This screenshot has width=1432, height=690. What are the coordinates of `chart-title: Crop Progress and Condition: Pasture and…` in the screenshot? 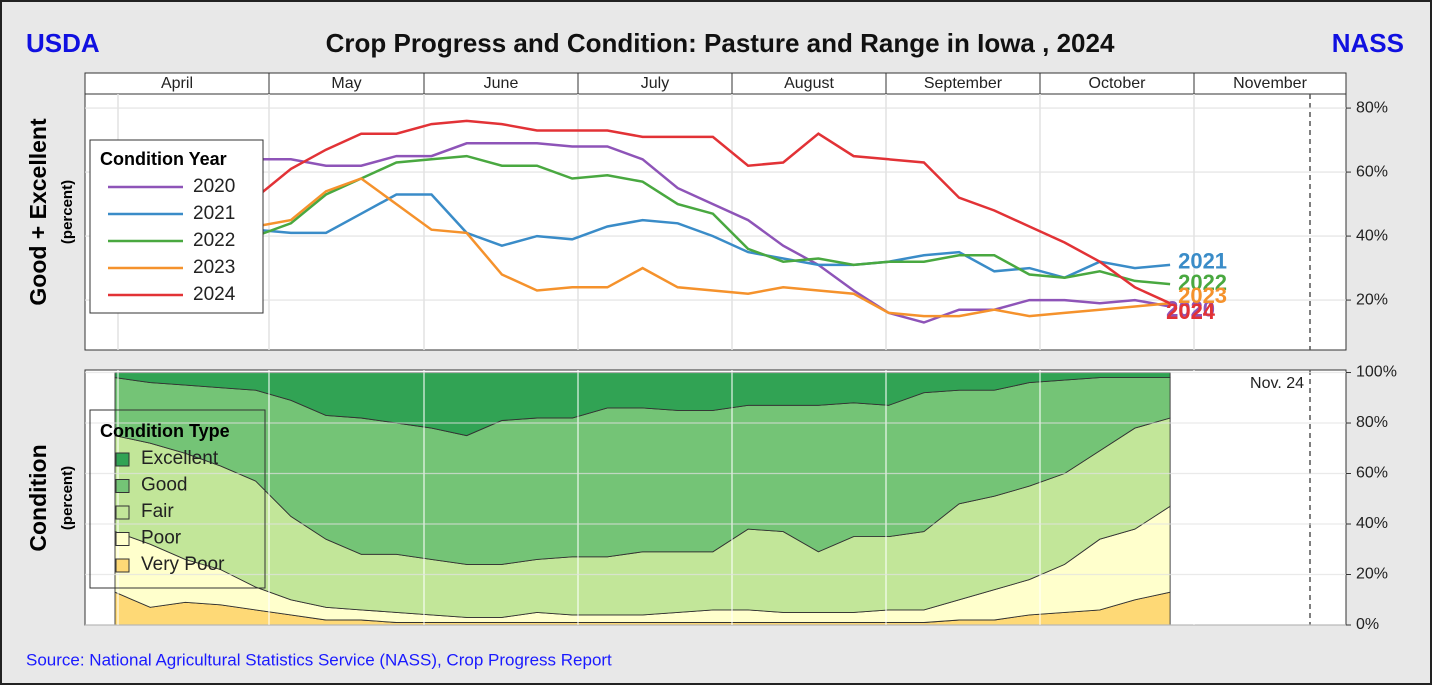 It's located at (720, 43).